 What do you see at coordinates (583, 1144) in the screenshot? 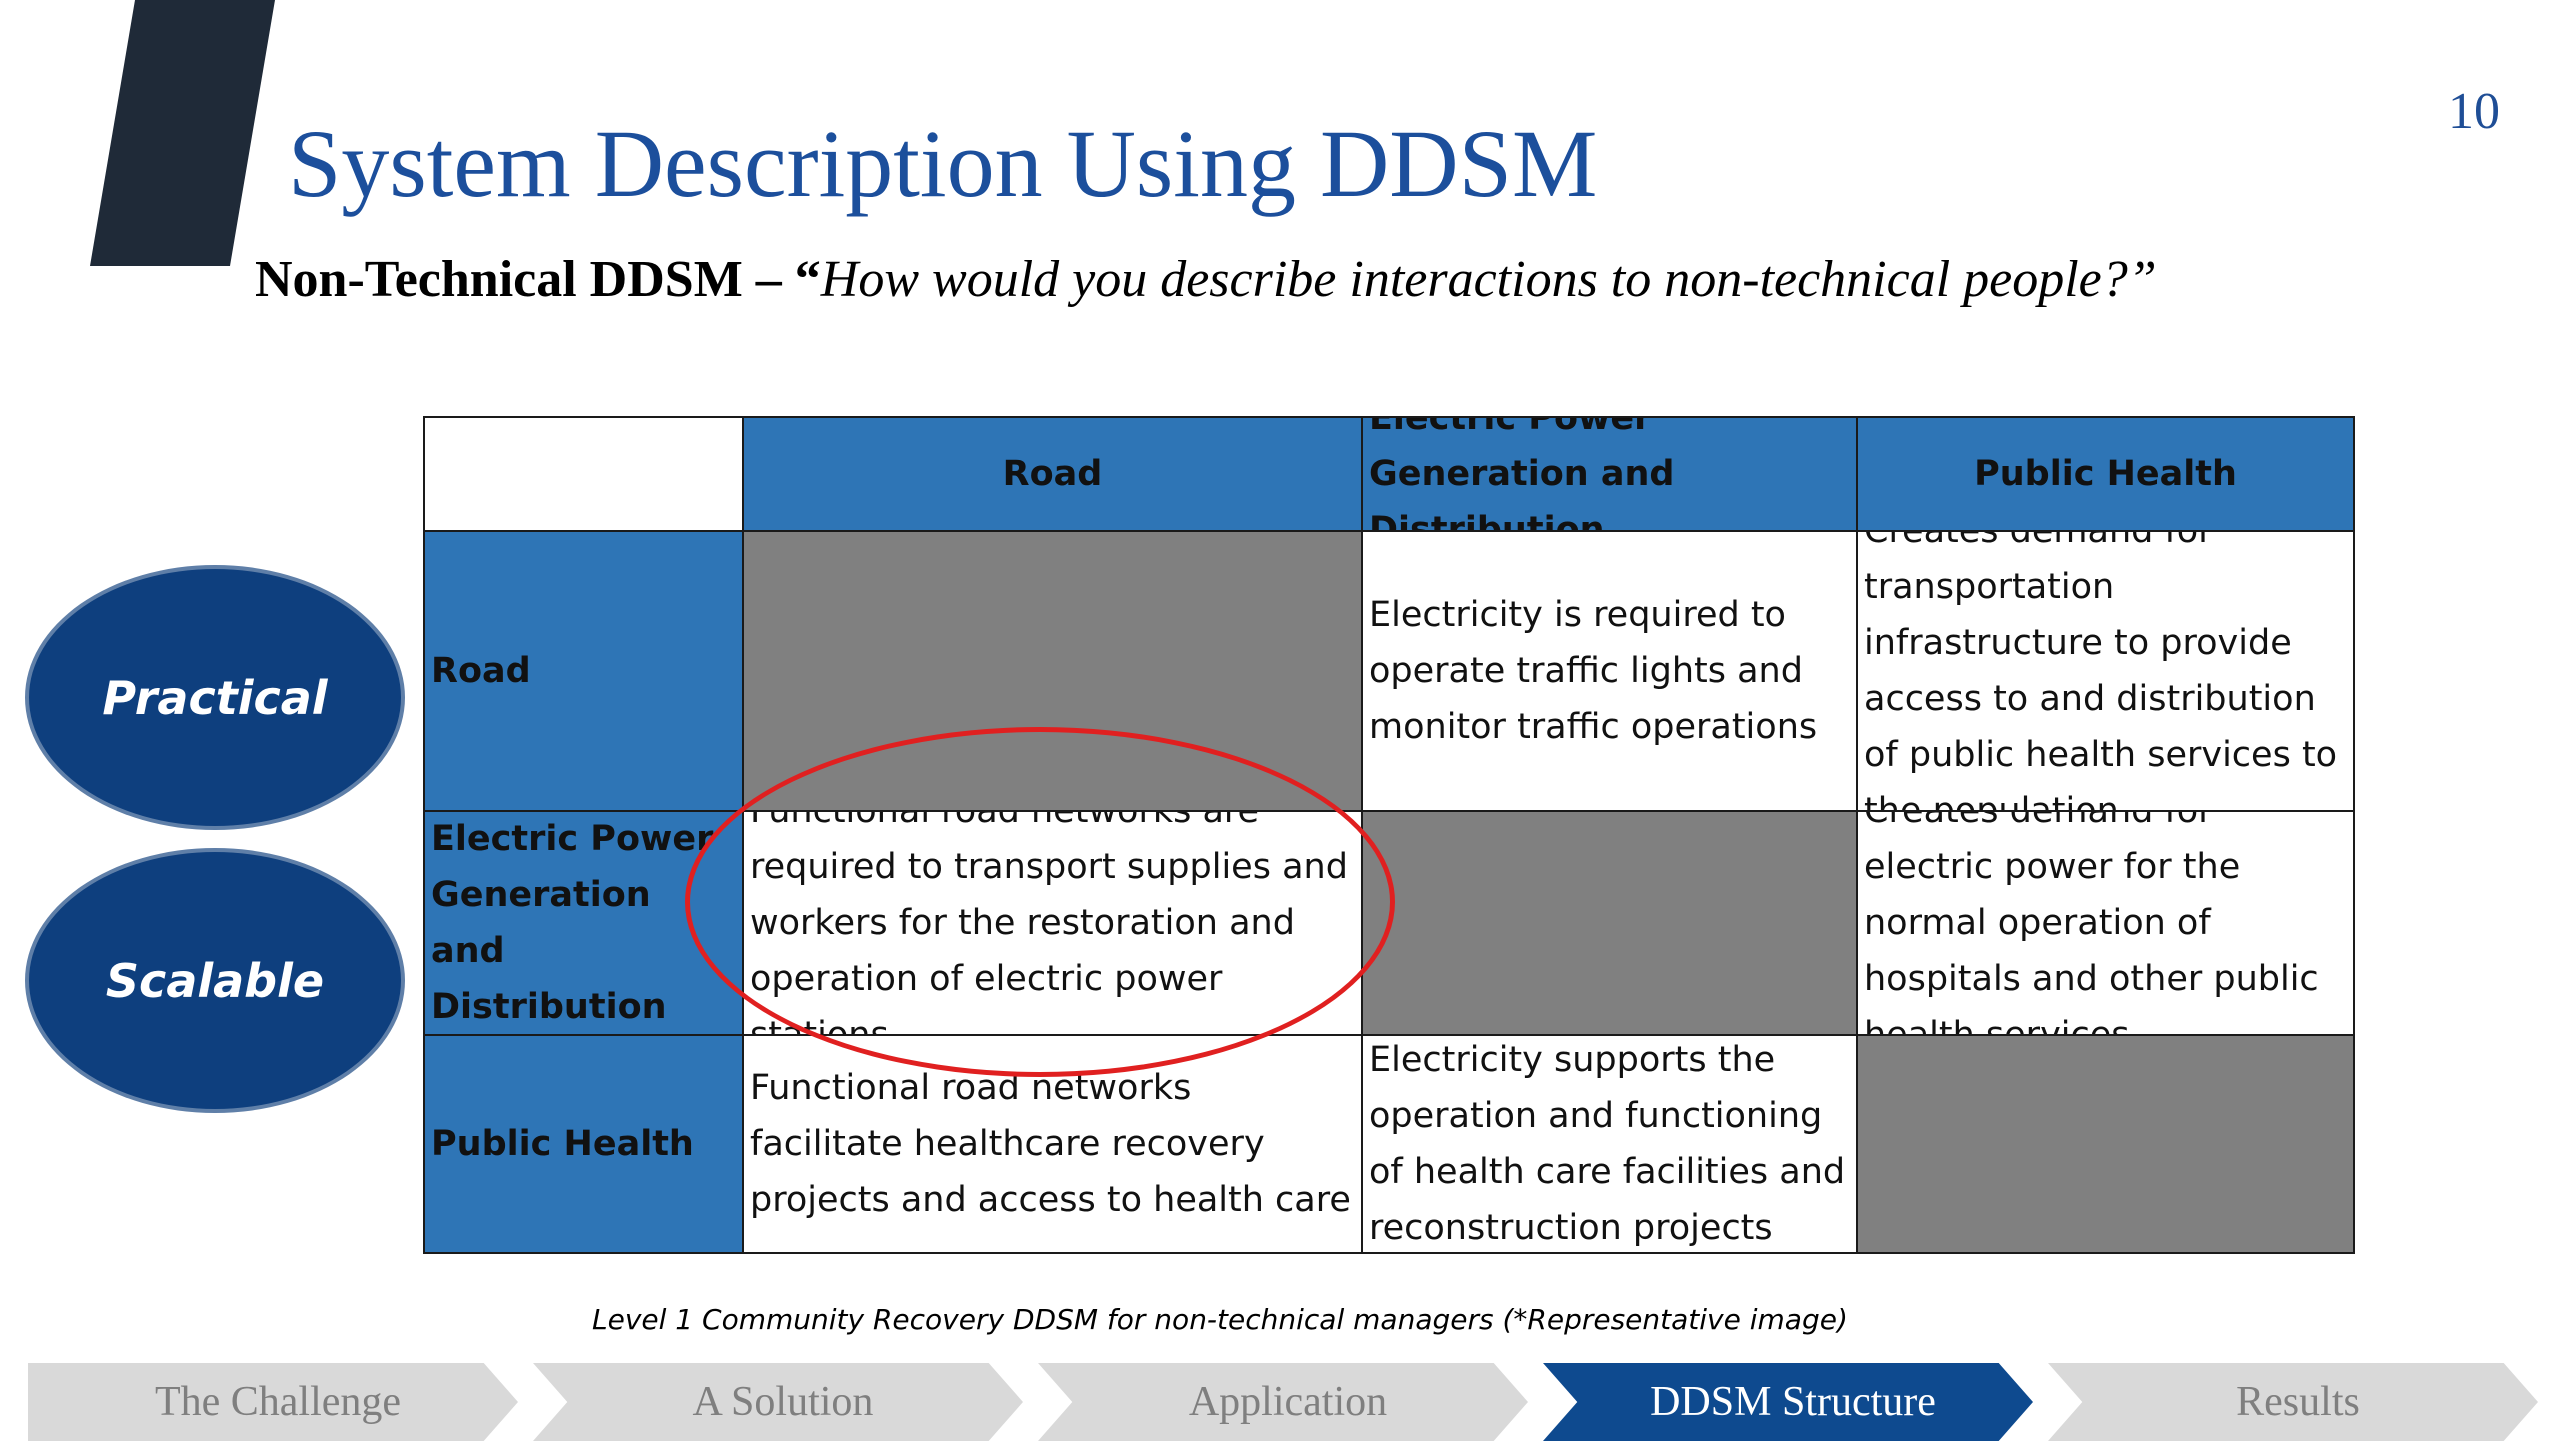
I see `row-header-public-health: Public Health` at bounding box center [583, 1144].